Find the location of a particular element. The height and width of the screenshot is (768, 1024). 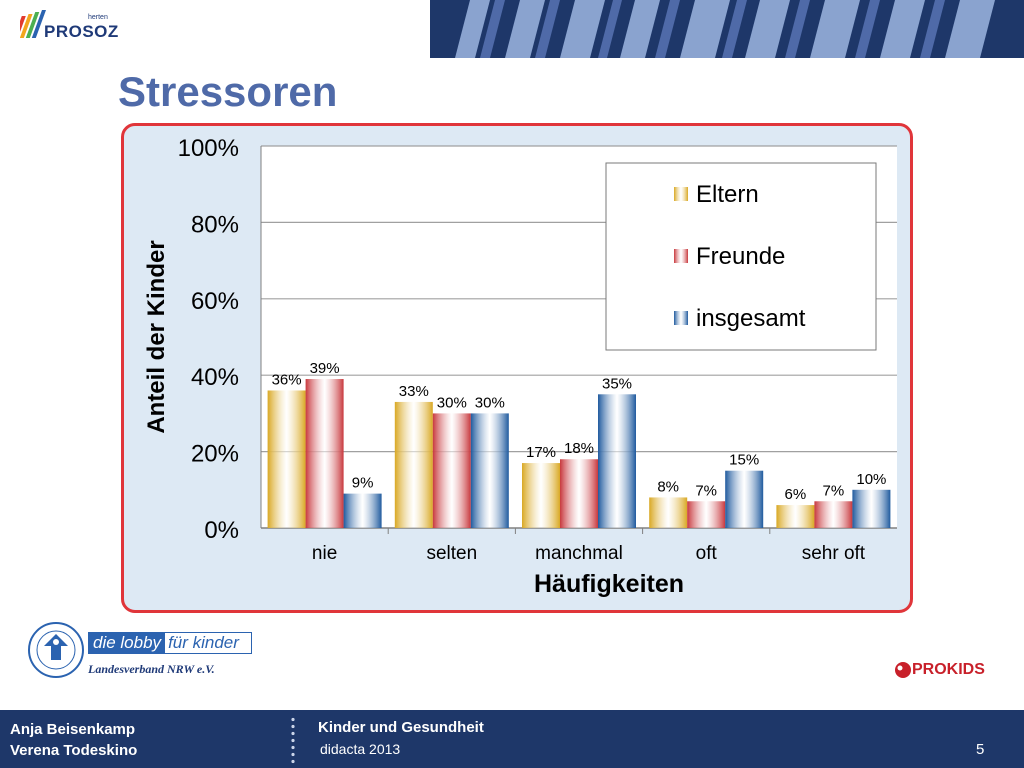

author-2: Verena Todeskino is located at coordinates (74, 750).